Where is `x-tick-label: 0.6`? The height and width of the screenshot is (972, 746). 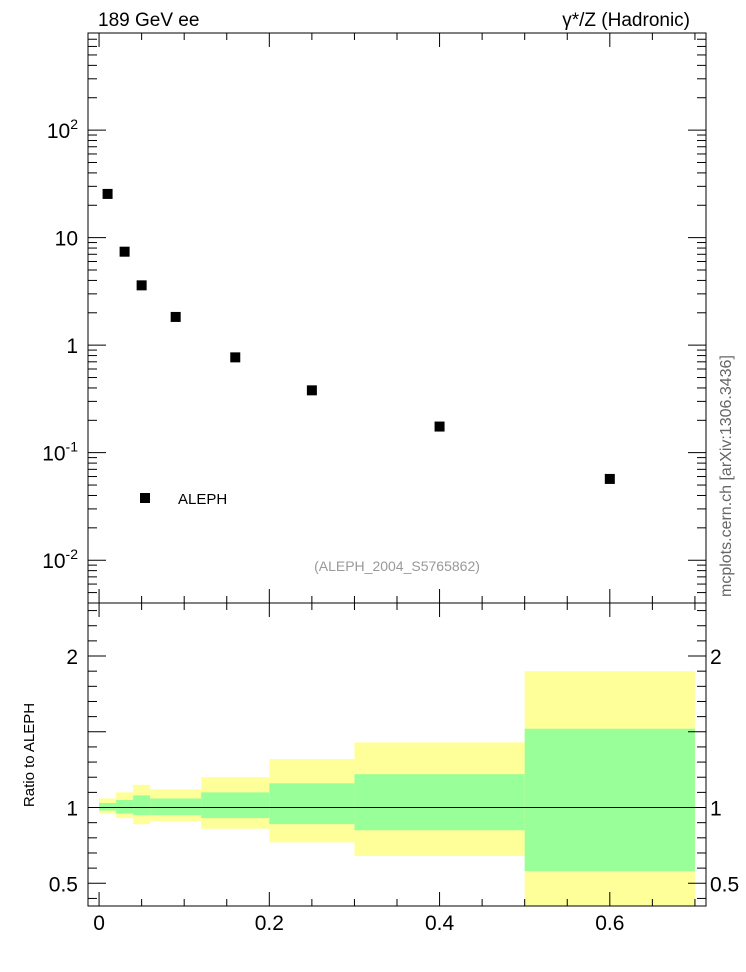 x-tick-label: 0.6 is located at coordinates (609, 923).